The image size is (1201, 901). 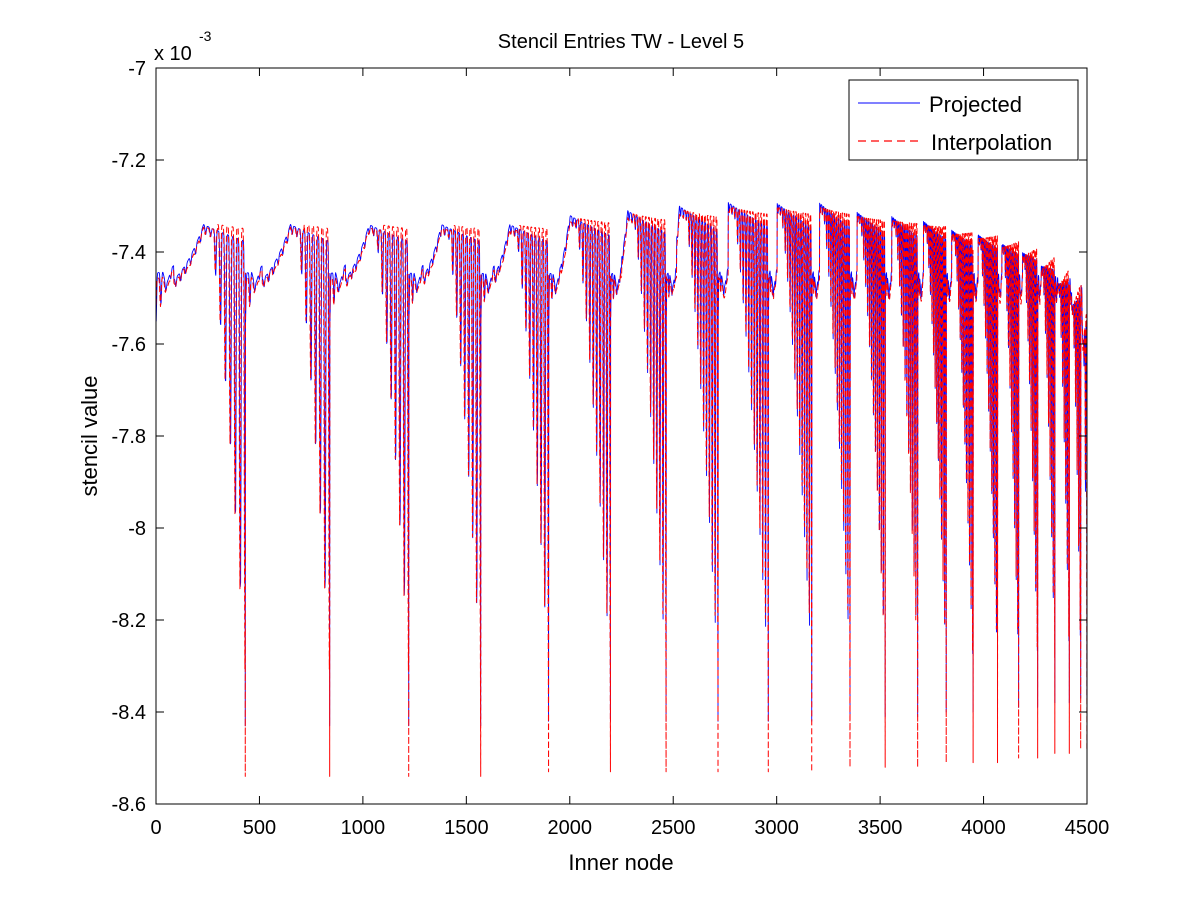 What do you see at coordinates (173, 54) in the screenshot?
I see `y-multiplier: x 10` at bounding box center [173, 54].